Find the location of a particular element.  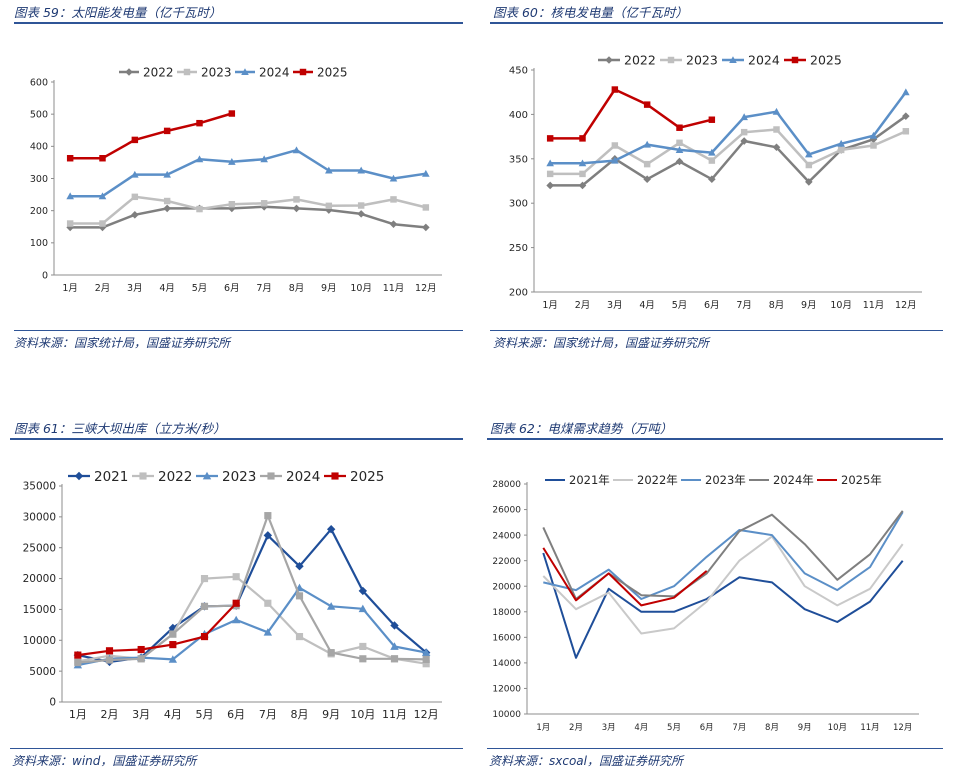

chart-title: 图表 60：核电发电量（亿千瓦时） is located at coordinates (590, 12).